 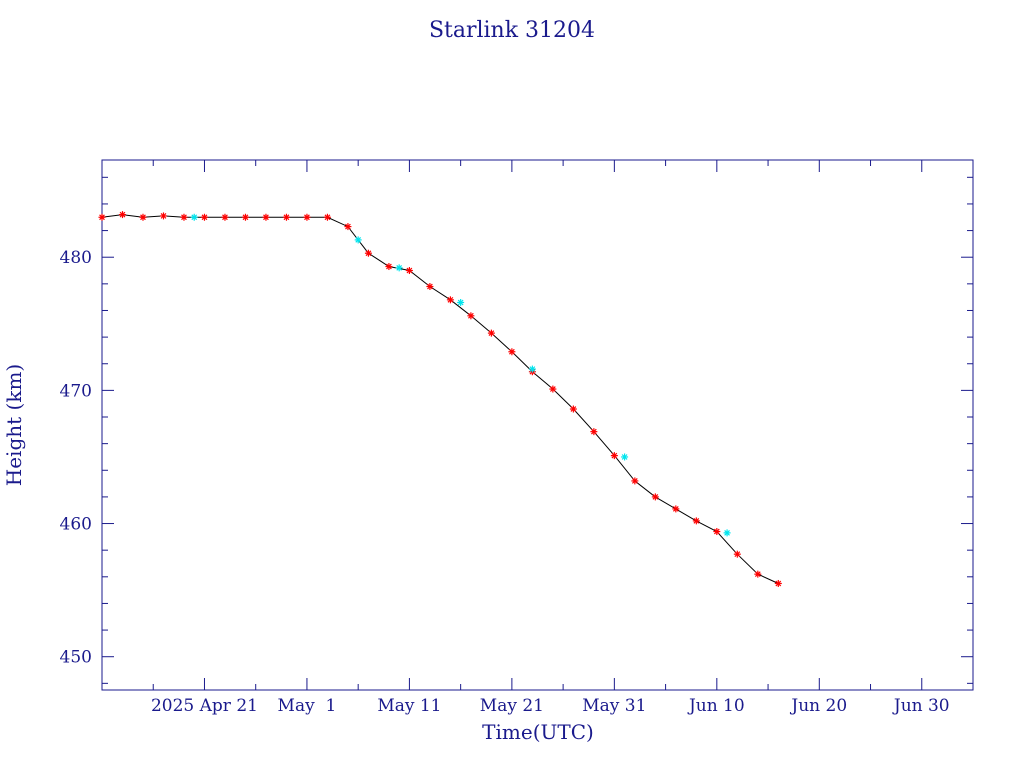 What do you see at coordinates (716, 706) in the screenshot?
I see `x-tick-label: Jun 10` at bounding box center [716, 706].